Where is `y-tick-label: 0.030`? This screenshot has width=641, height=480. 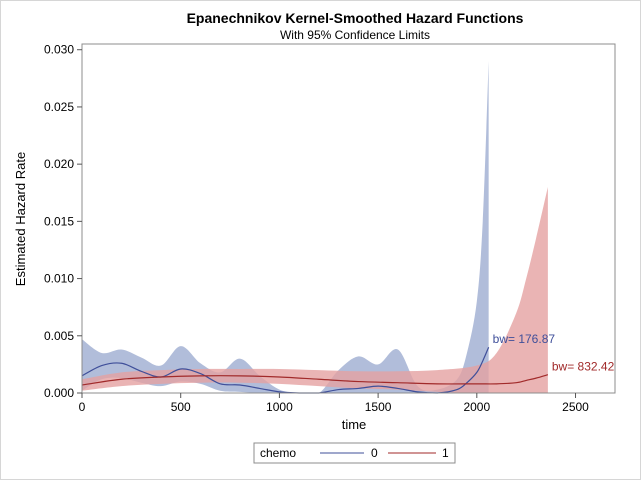 y-tick-label: 0.030 is located at coordinates (59, 50).